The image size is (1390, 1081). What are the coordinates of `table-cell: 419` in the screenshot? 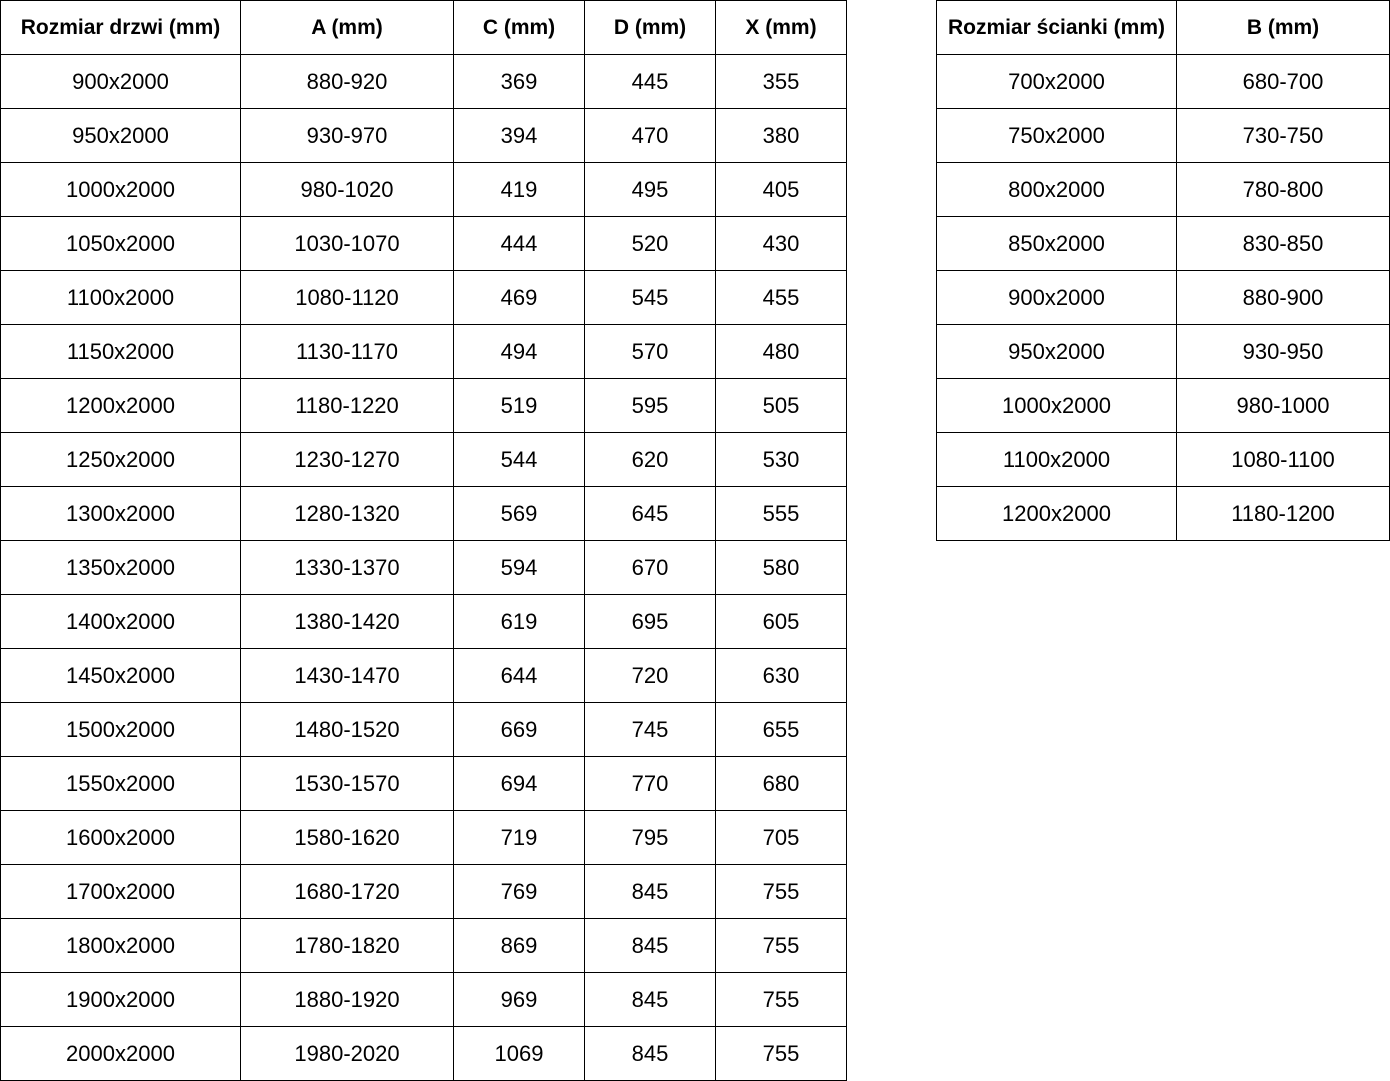 It's located at (519, 189).